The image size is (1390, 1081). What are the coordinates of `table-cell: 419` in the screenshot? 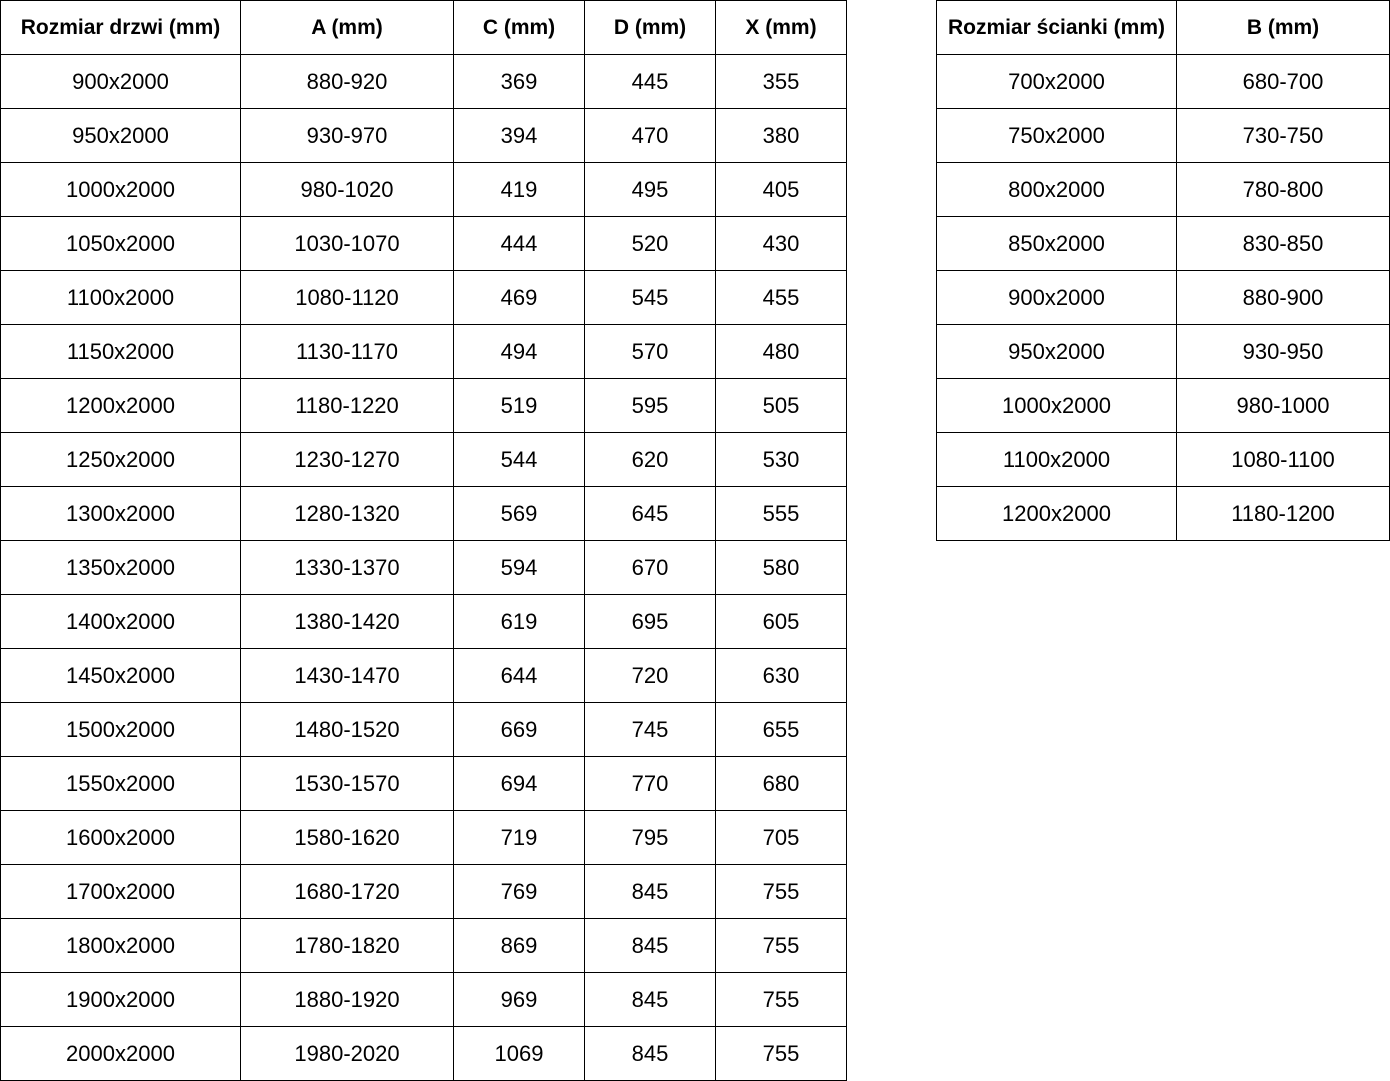 It's located at (519, 189).